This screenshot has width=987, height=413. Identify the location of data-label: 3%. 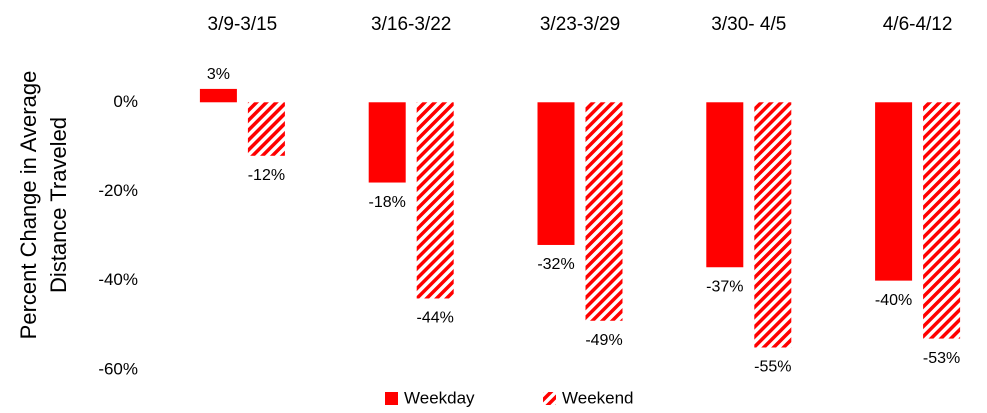
(218, 74).